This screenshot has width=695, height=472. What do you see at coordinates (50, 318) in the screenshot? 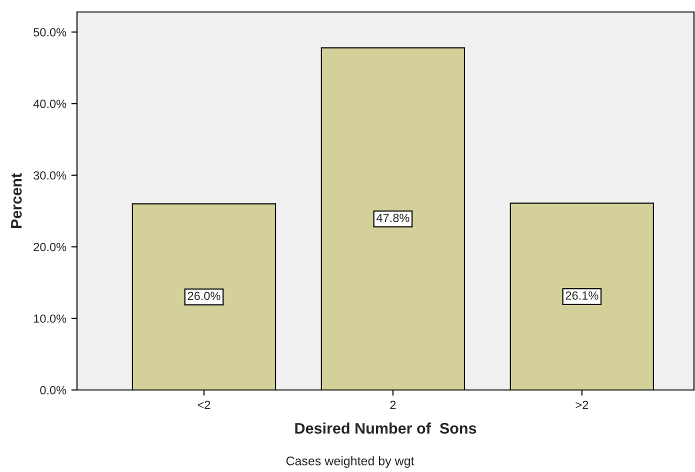
I see `y-tick-label: 10.0%` at bounding box center [50, 318].